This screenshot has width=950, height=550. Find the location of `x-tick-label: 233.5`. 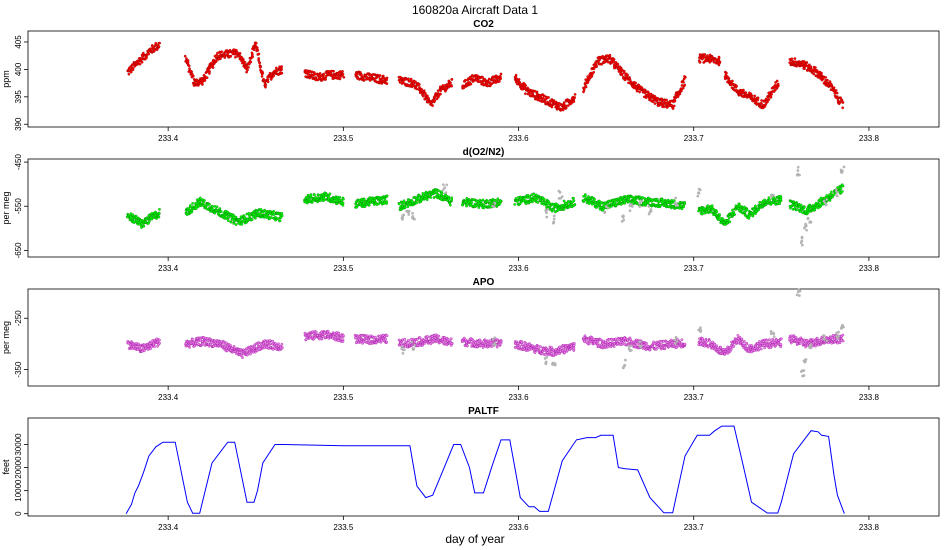

x-tick-label: 233.5 is located at coordinates (343, 397).